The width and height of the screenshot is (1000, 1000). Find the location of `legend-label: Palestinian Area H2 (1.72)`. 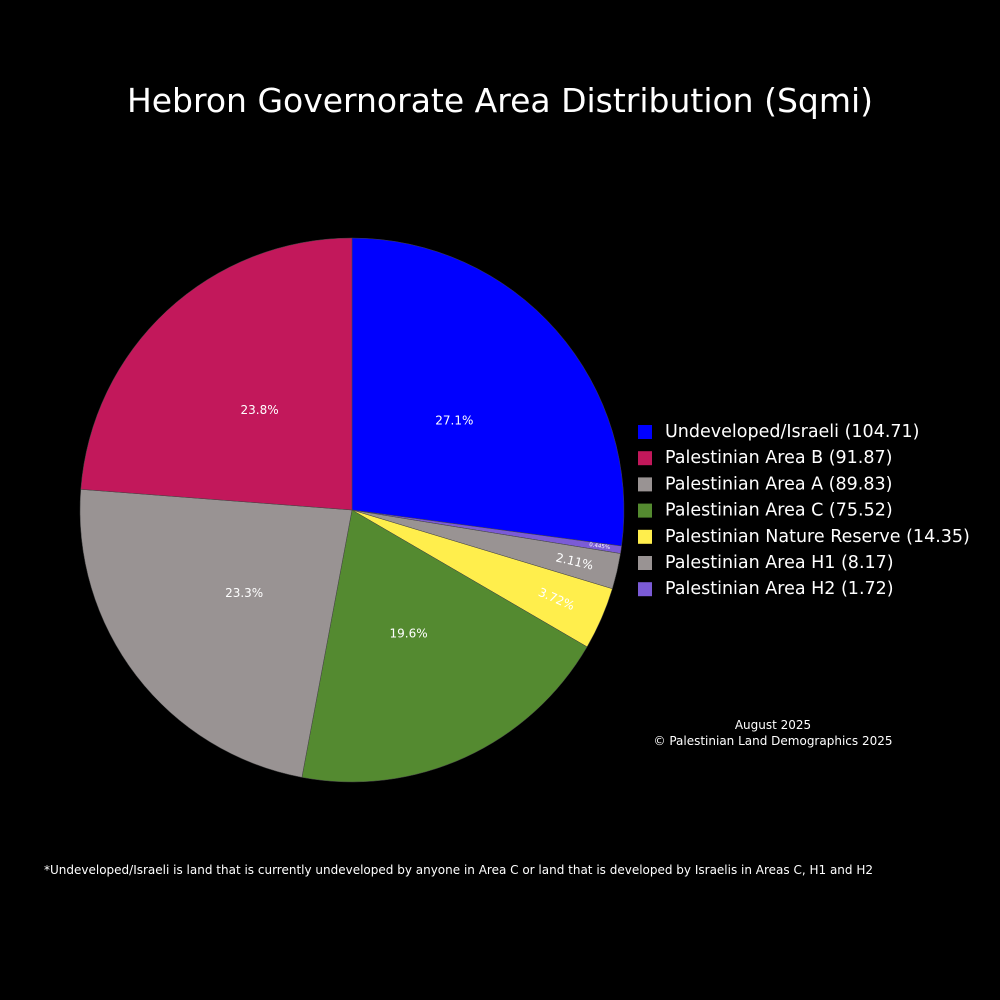

legend-label: Palestinian Area H2 (1.72) is located at coordinates (779, 589).